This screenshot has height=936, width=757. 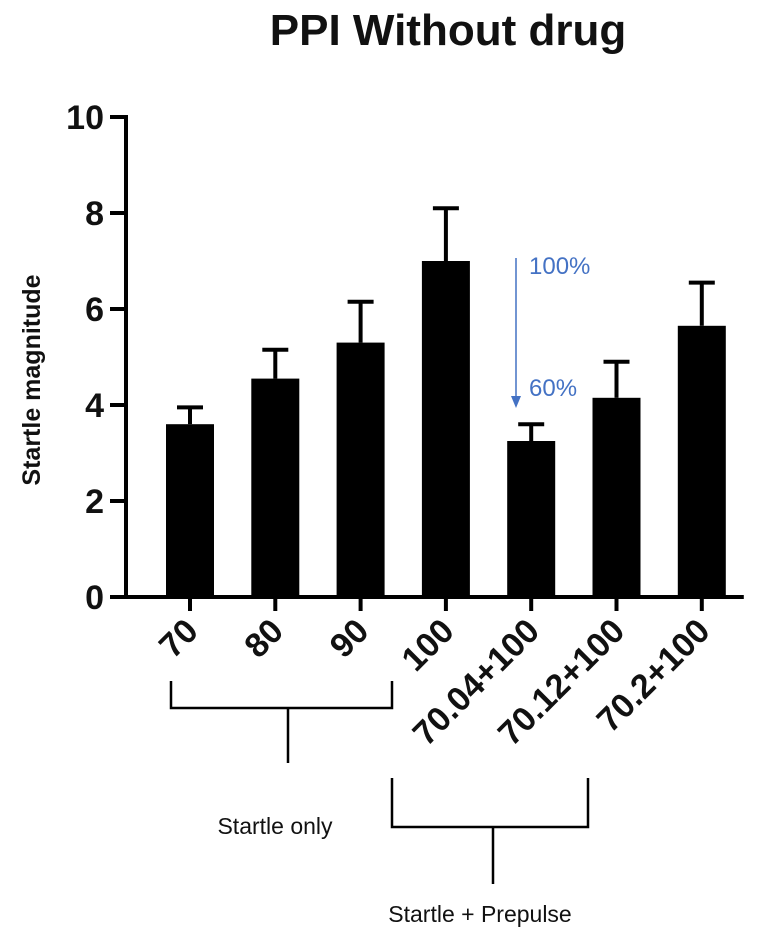 I want to click on y-tick-label: 2, so click(x=94, y=502).